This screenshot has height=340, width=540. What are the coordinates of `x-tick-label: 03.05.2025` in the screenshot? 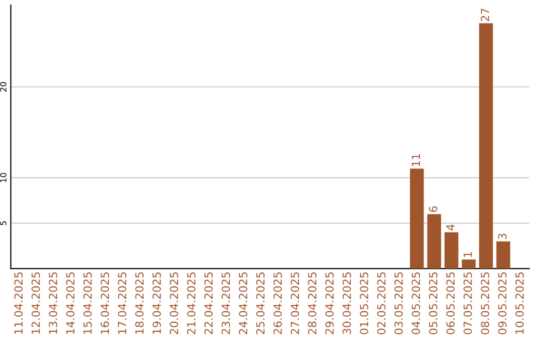 It's located at (398, 303).